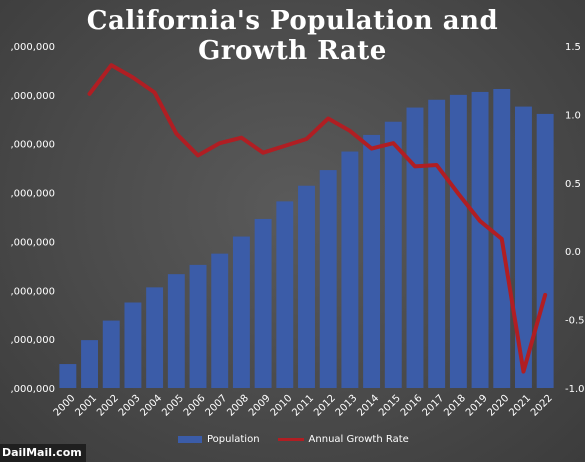 Image resolution: width=585 pixels, height=462 pixels. I want to click on x-tick-label: 2018, so click(455, 406).